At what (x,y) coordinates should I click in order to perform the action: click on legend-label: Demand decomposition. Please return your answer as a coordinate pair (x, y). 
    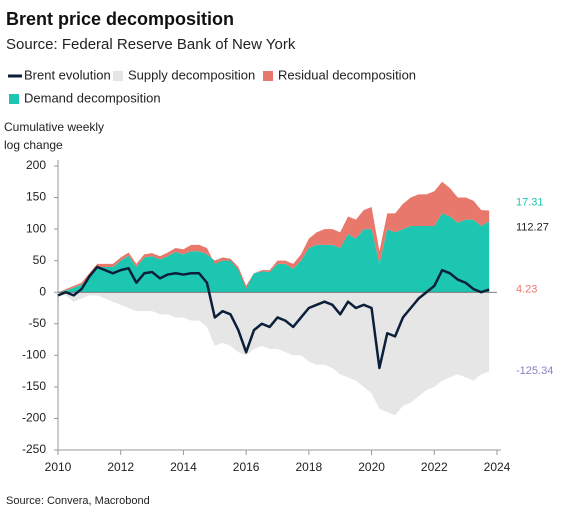
    Looking at the image, I should click on (92, 97).